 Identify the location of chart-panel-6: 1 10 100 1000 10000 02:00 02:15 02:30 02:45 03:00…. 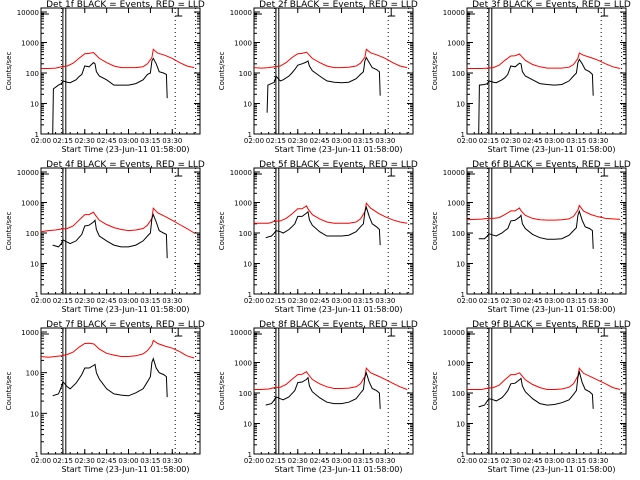
(531, 237).